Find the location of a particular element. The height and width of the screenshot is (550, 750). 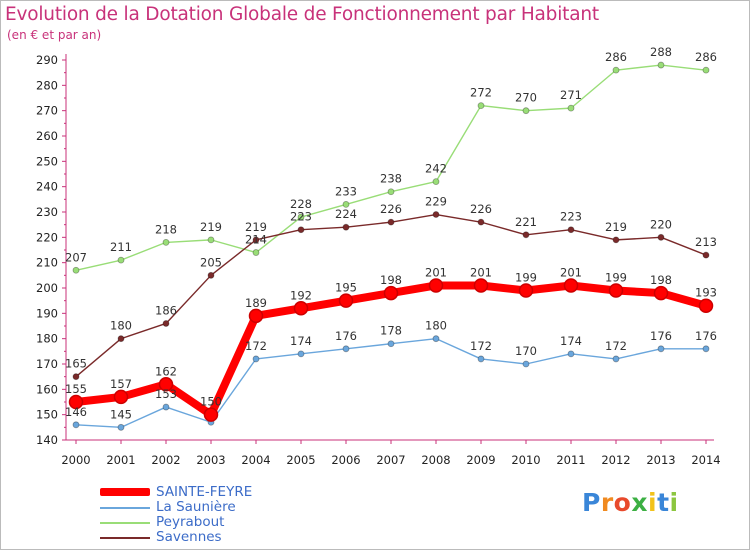

legend-label: Savennes is located at coordinates (189, 537).